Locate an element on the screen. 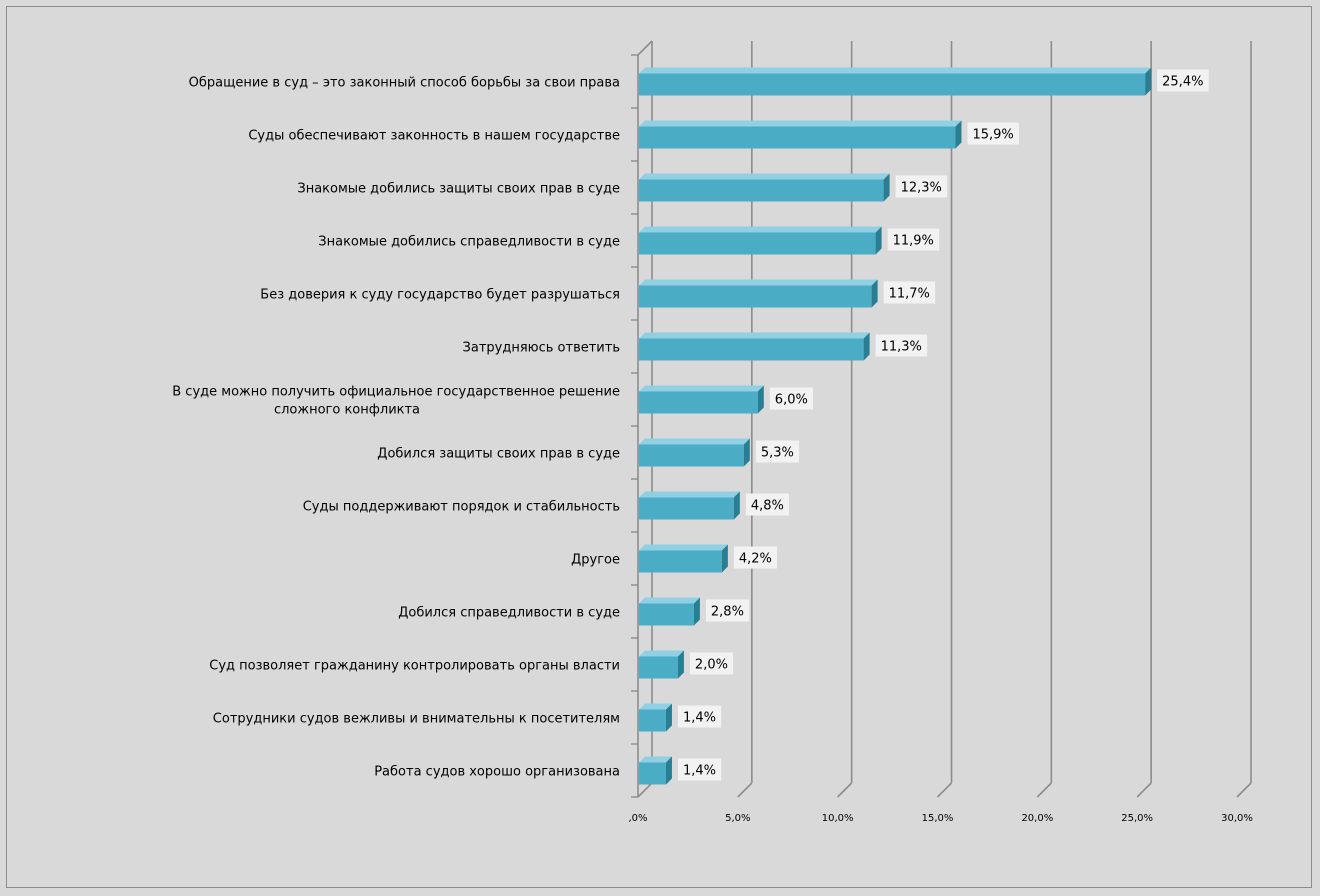 The height and width of the screenshot is (896, 1320). data-label: 4,8% is located at coordinates (767, 506).